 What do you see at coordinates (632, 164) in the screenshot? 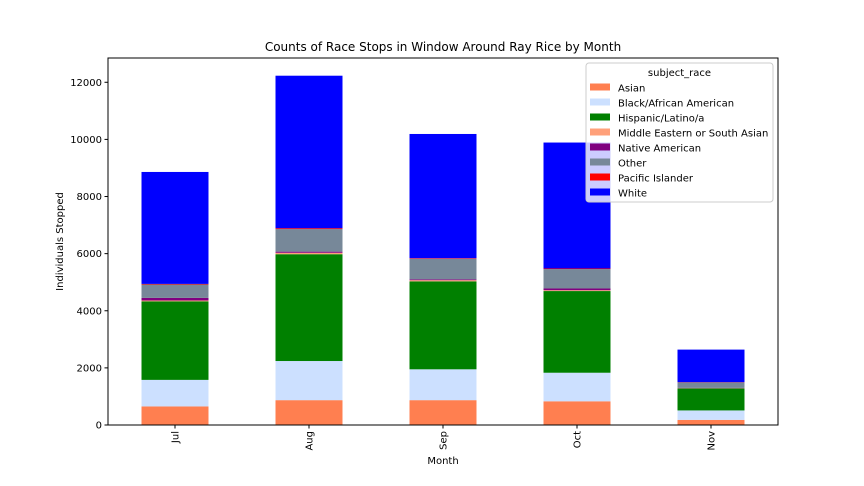
I see `legend-label: Other` at bounding box center [632, 164].